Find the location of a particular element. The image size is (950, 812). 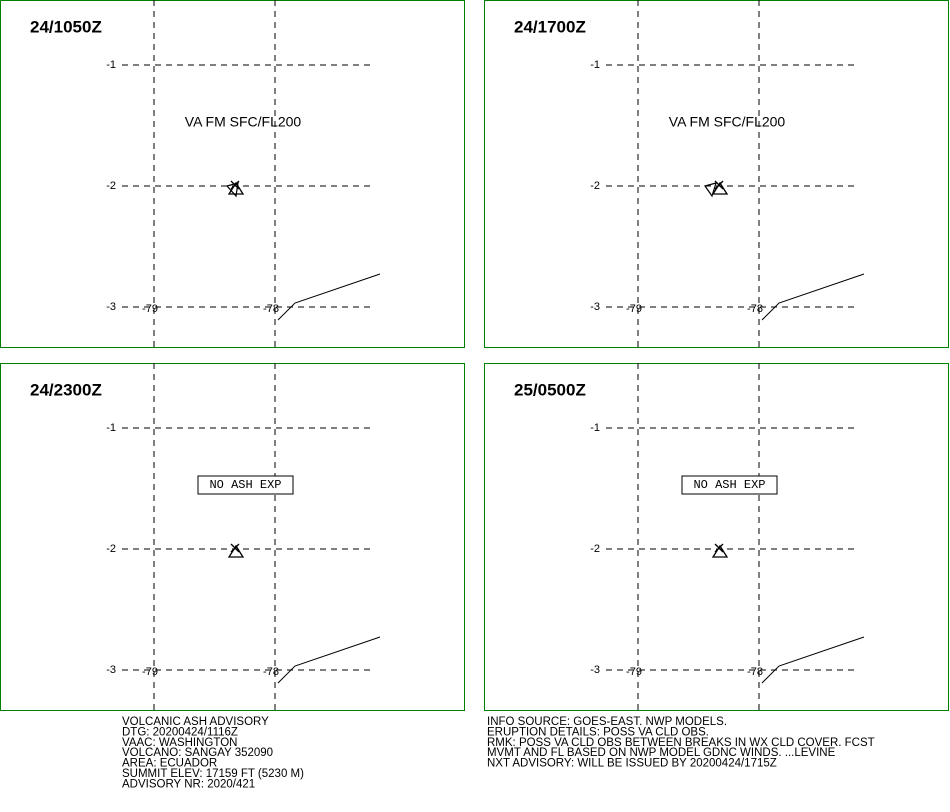

advisory-line: ADVISORY NR: 2020/421 is located at coordinates (188, 784).